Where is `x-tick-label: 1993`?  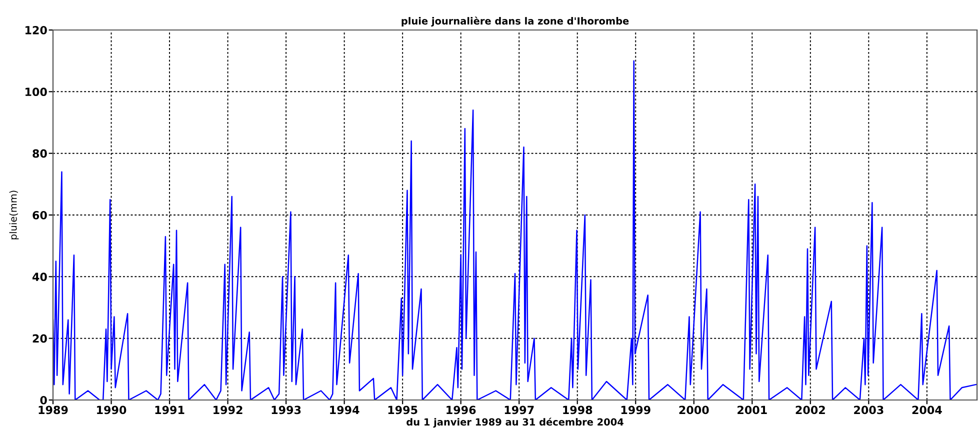
x-tick-label: 1993 is located at coordinates (286, 410).